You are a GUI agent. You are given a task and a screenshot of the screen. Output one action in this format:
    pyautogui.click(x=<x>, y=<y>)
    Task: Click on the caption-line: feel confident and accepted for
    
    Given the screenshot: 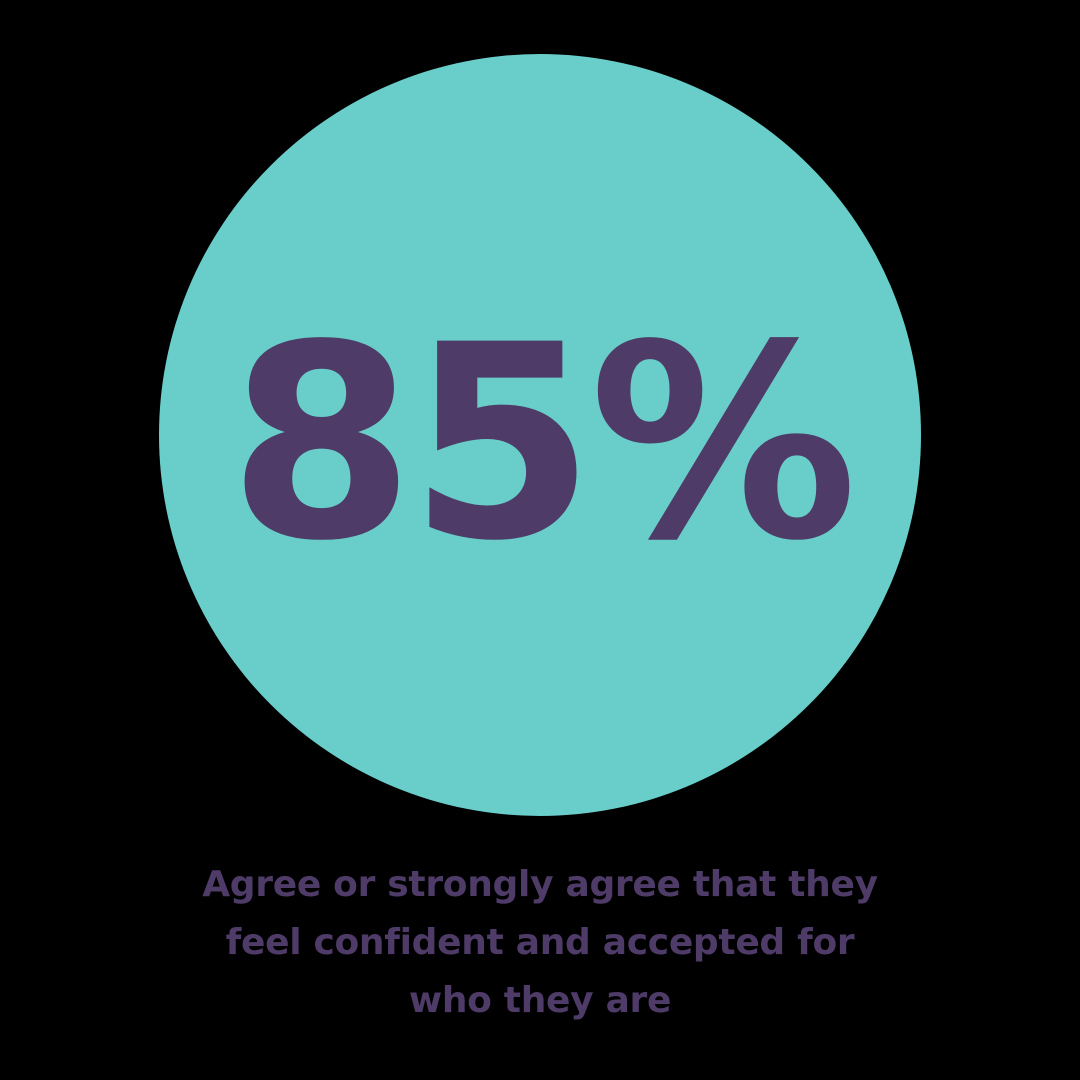 What is the action you would take?
    pyautogui.click(x=540, y=942)
    